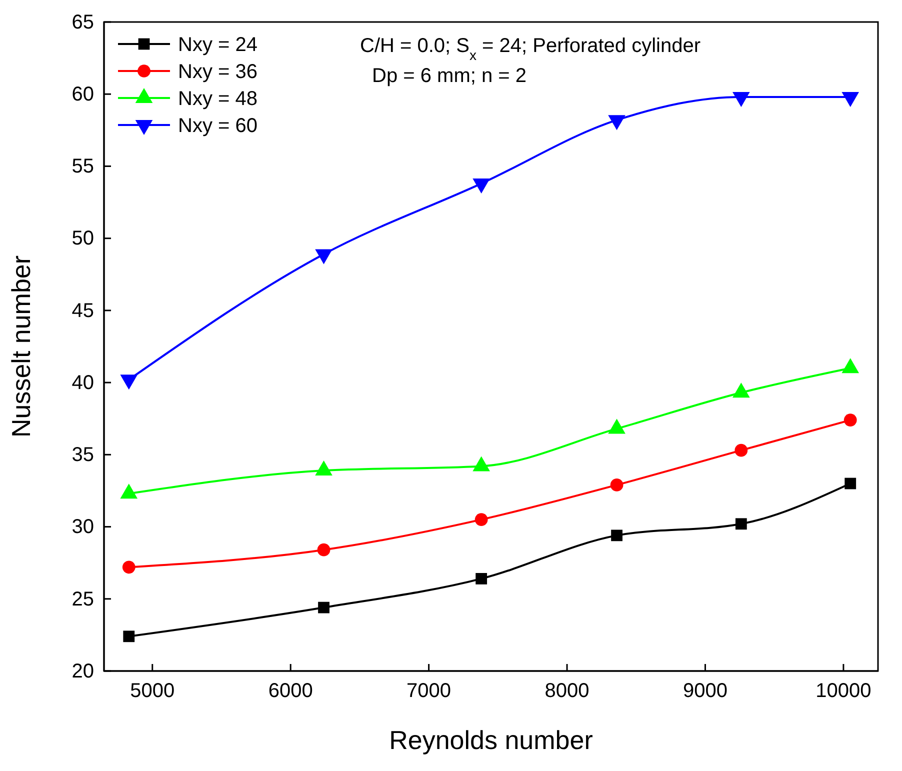 The image size is (902, 771). I want to click on x-tick-label: 10000, so click(844, 691).